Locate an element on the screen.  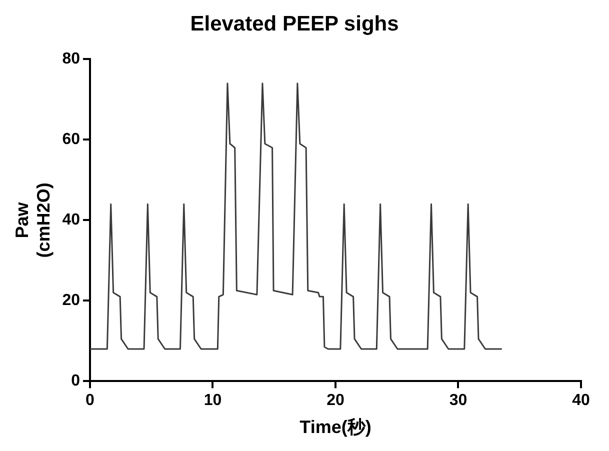
chart-title: Elevated PEEP sighs is located at coordinates (294, 24).